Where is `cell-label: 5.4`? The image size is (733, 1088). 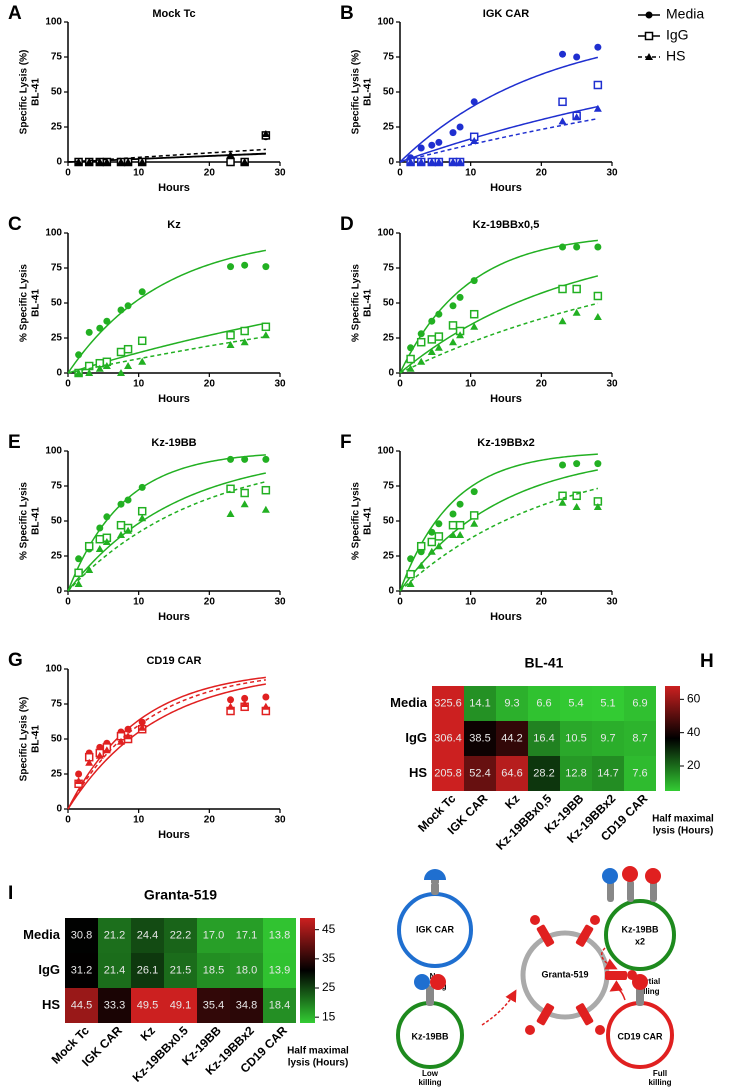
cell-label: 5.4 is located at coordinates (575, 703).